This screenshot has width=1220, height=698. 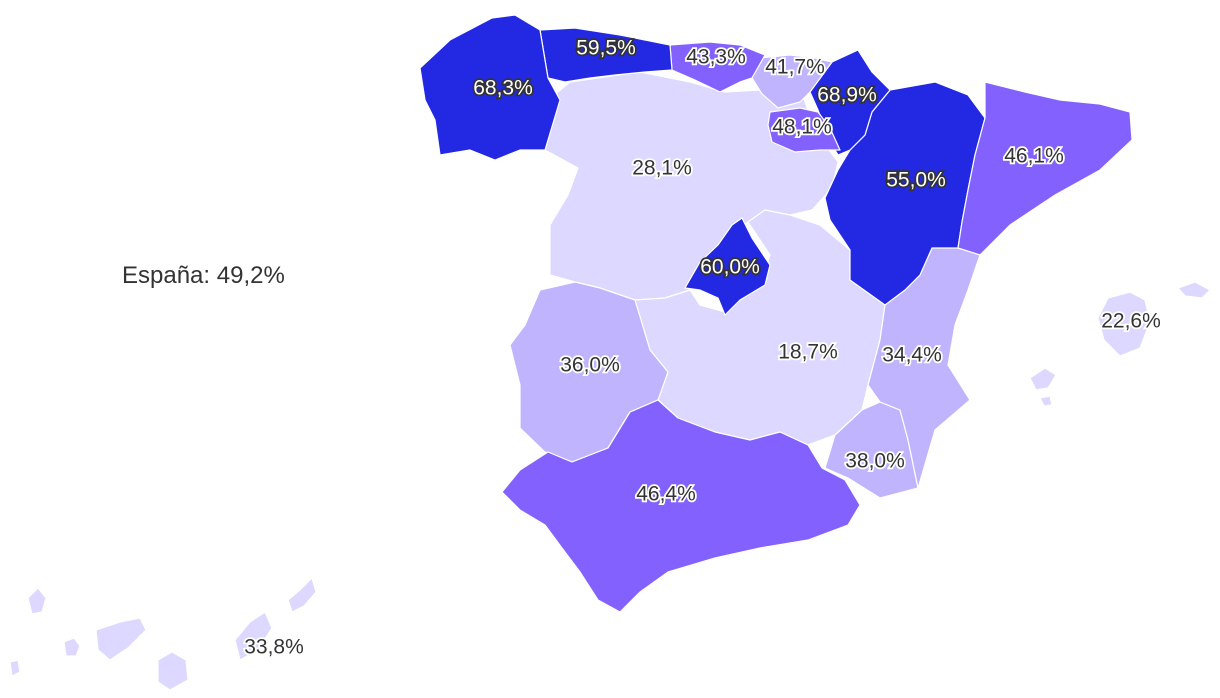 I want to click on region-value-label: 68,3%, so click(x=503, y=88).